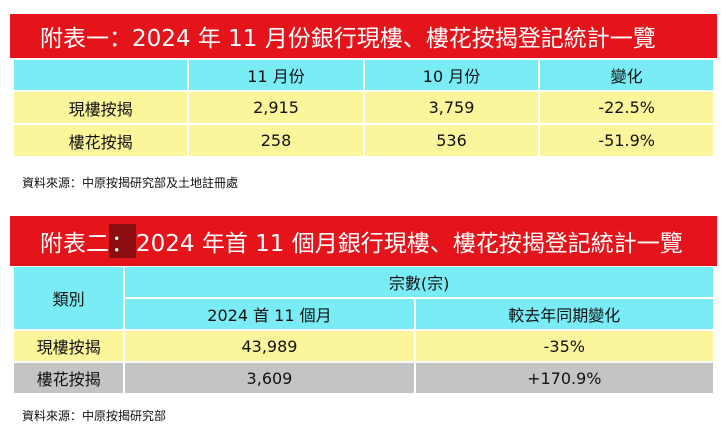 This screenshot has width=727, height=440. I want to click on table-row: 樓花按揭 258 536 -51.9%, so click(363, 140).